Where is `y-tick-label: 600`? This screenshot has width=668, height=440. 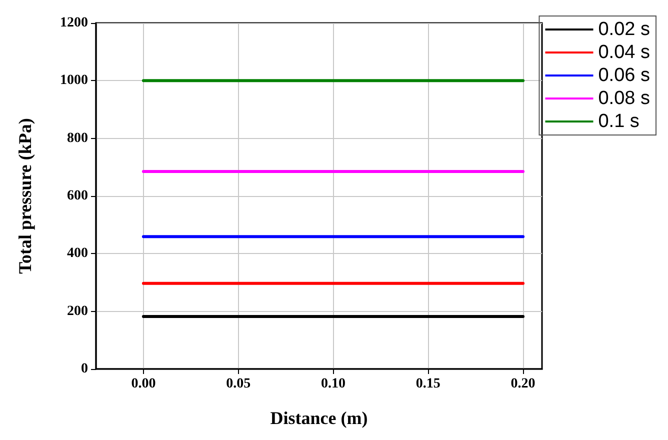 y-tick-label: 600 is located at coordinates (77, 196).